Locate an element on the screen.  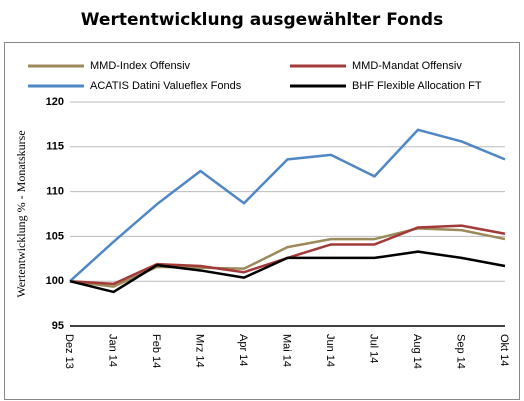
y-tick-label: 115 is located at coordinates (55, 147).